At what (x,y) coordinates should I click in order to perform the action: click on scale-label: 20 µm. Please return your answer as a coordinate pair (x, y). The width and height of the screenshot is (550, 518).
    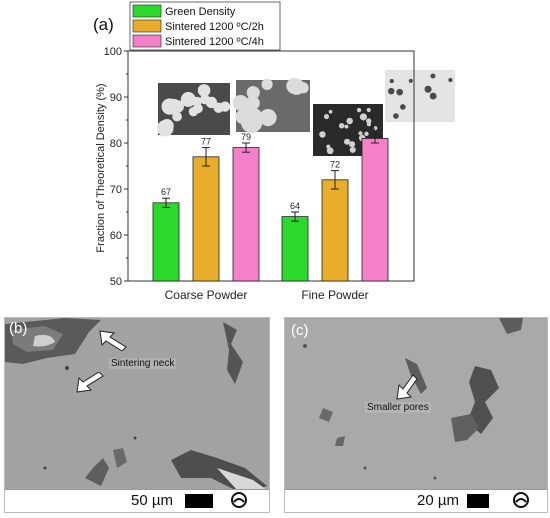
    Looking at the image, I should click on (438, 500).